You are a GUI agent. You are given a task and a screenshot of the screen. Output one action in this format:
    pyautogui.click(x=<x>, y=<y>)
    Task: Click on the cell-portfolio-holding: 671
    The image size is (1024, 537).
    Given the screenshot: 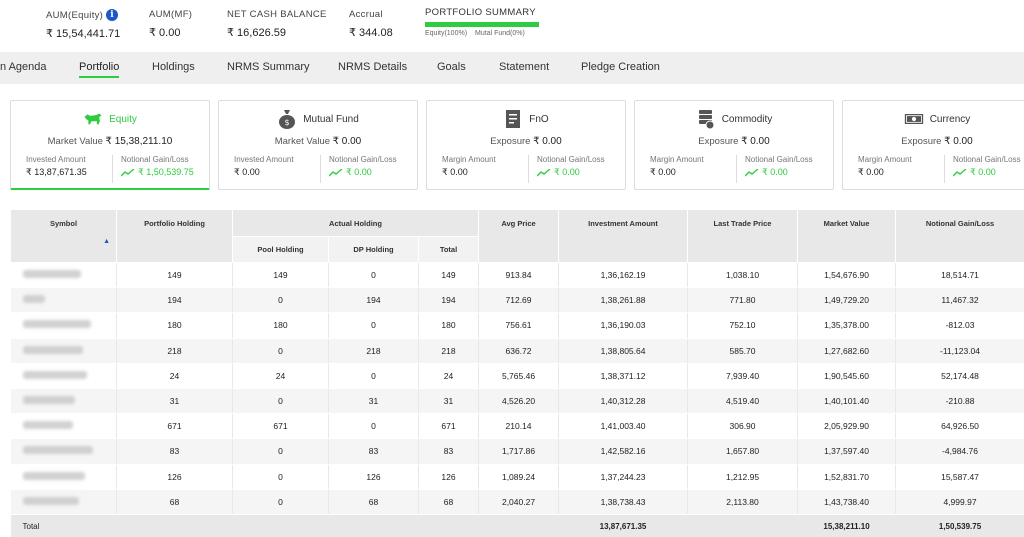 What is the action you would take?
    pyautogui.click(x=174, y=426)
    